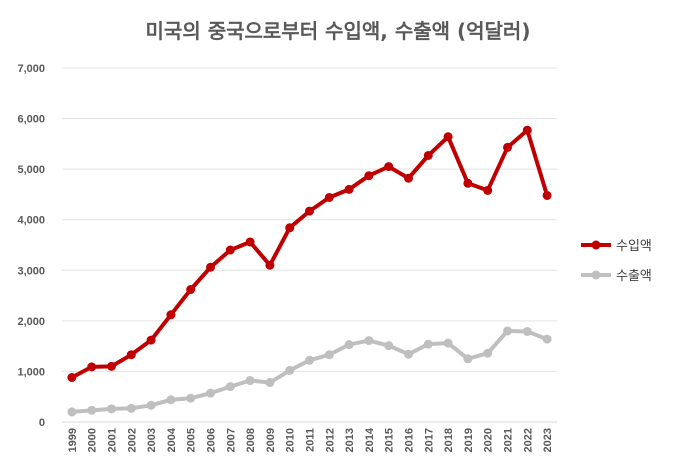 The width and height of the screenshot is (676, 475). Describe the element at coordinates (634, 246) in the screenshot. I see `legend-label: 수입액` at that location.